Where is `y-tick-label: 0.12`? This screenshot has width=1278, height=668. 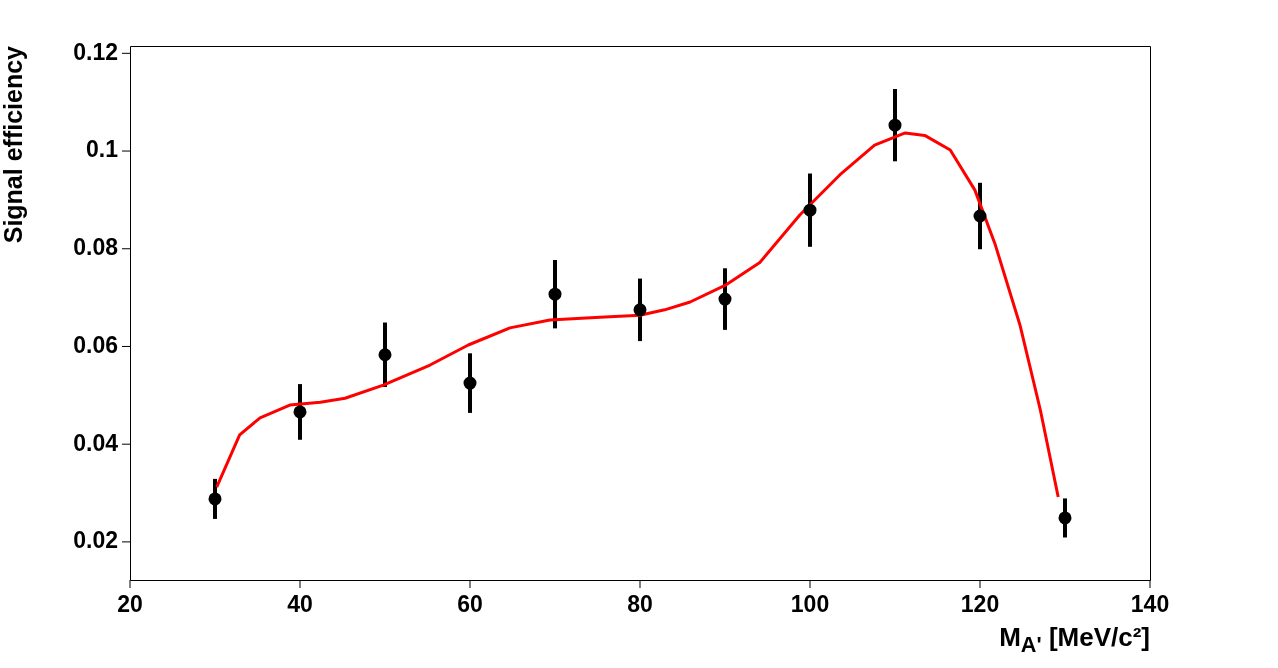 y-tick-label: 0.12 is located at coordinates (95, 51).